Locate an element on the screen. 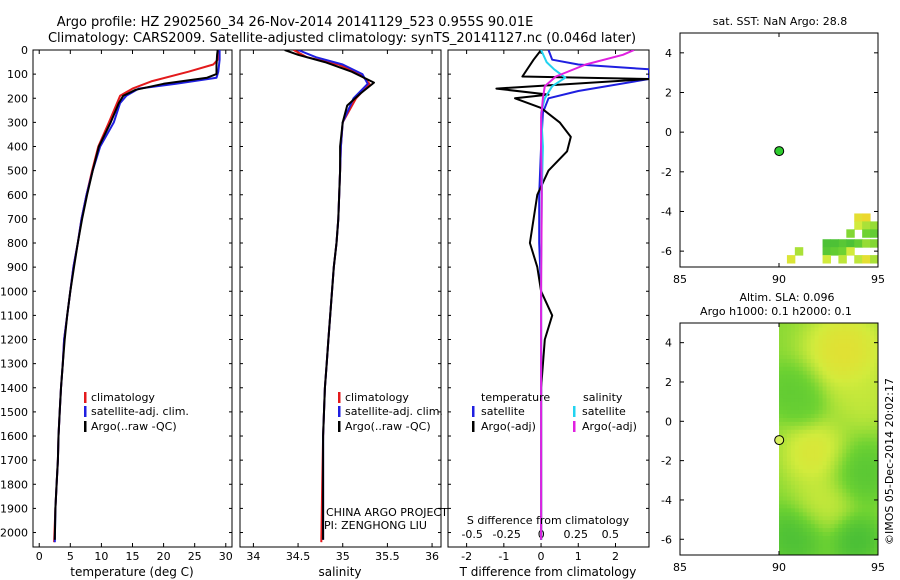  sla-lat-ticks: 420-2-4-6 is located at coordinates (769, 441).